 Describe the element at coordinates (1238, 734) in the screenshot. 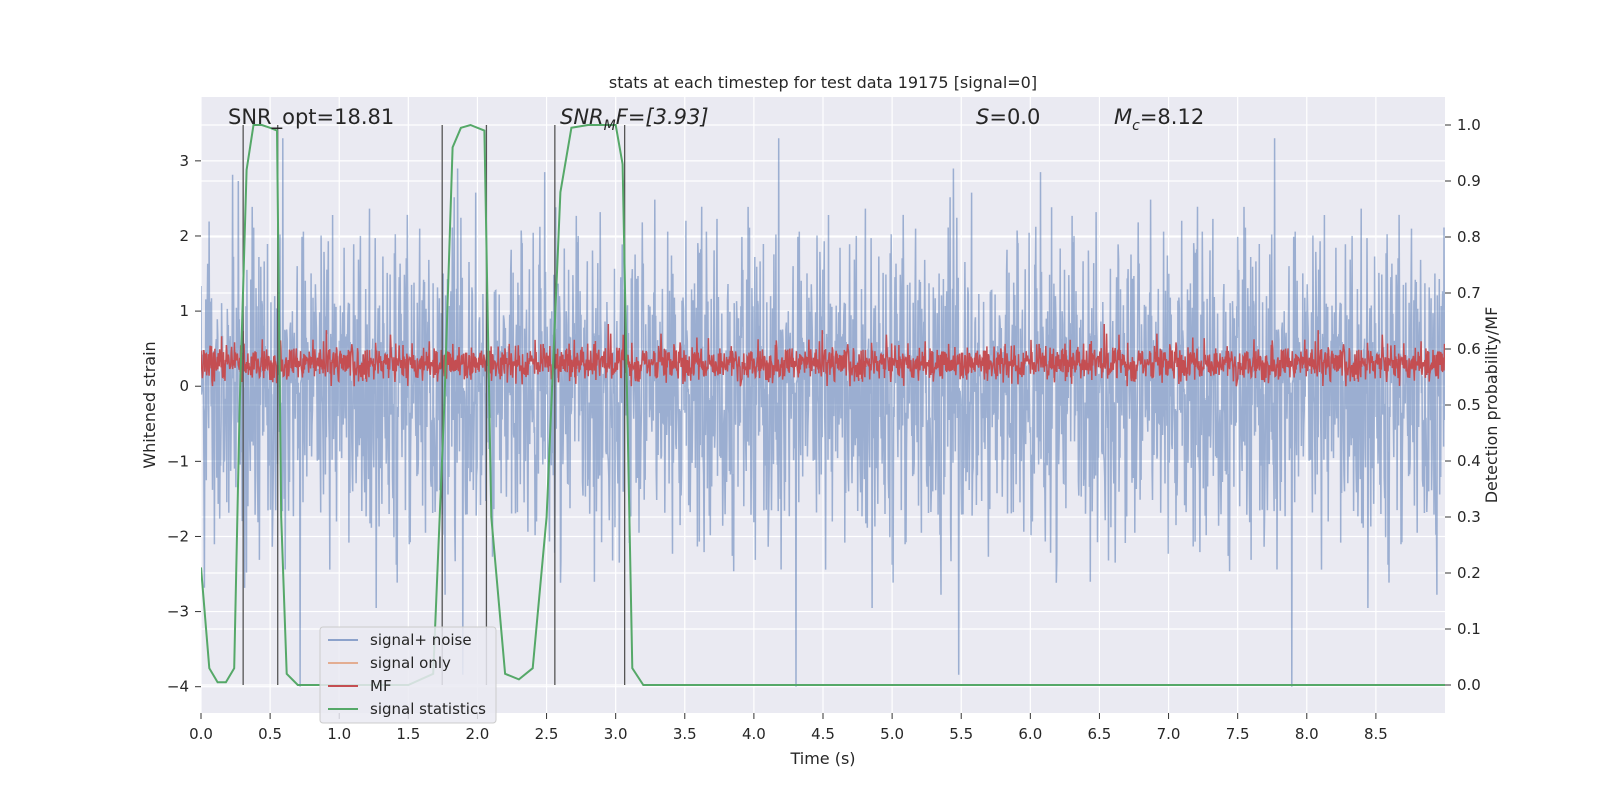

I see `x-tick-label: 7.5` at that location.